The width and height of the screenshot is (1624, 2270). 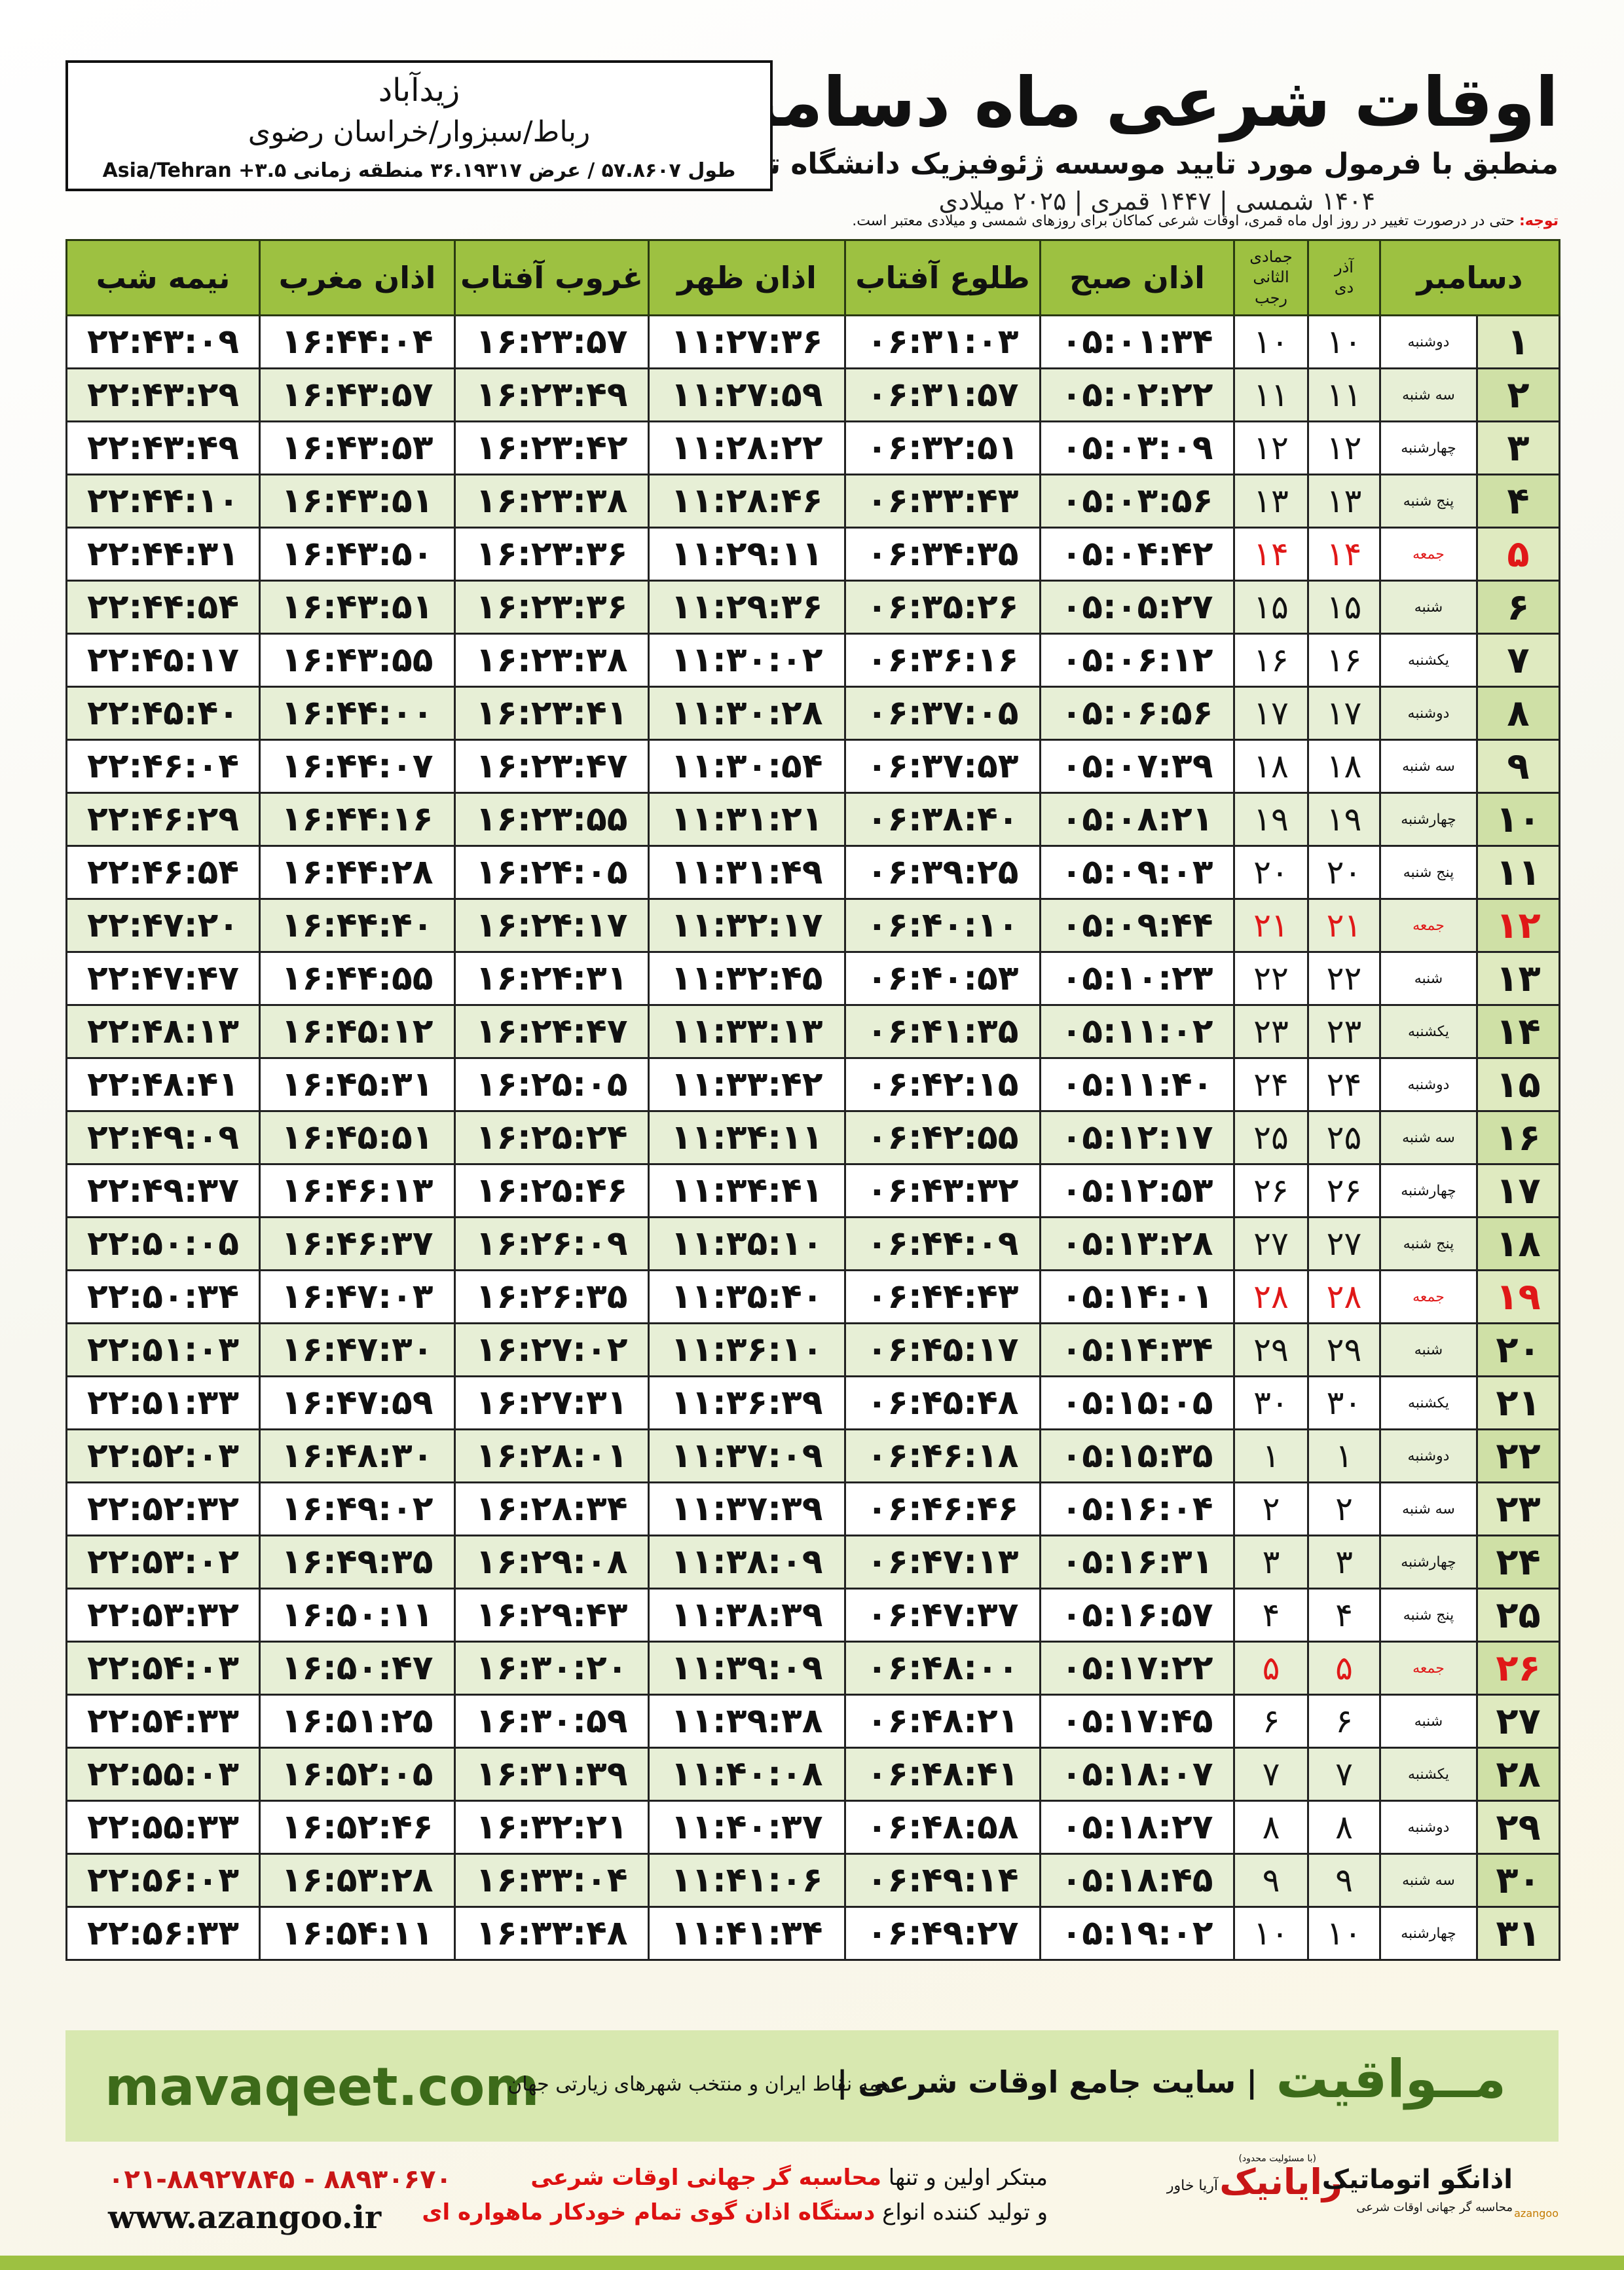 I want to click on cell-t: ۰۶:۴۴:۰۹, so click(x=942, y=1243).